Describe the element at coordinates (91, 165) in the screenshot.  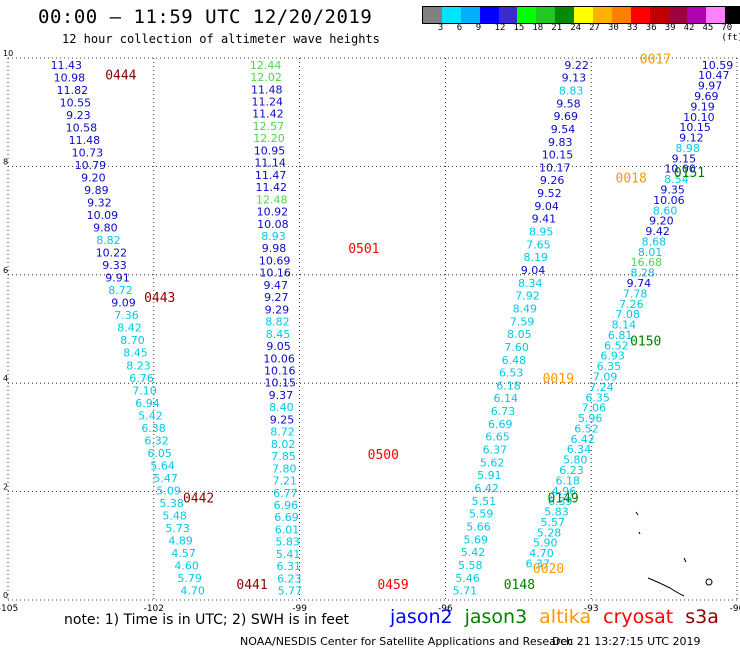
I see `wave-height-value: 10.79` at that location.